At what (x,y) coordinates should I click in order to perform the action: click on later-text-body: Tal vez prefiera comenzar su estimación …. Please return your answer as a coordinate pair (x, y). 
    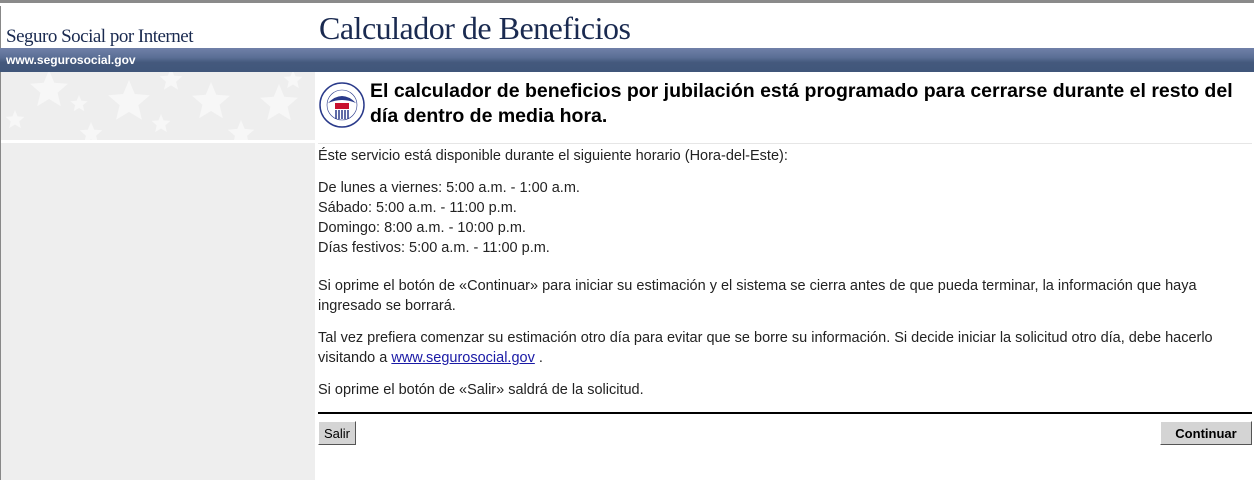
    Looking at the image, I should click on (765, 348).